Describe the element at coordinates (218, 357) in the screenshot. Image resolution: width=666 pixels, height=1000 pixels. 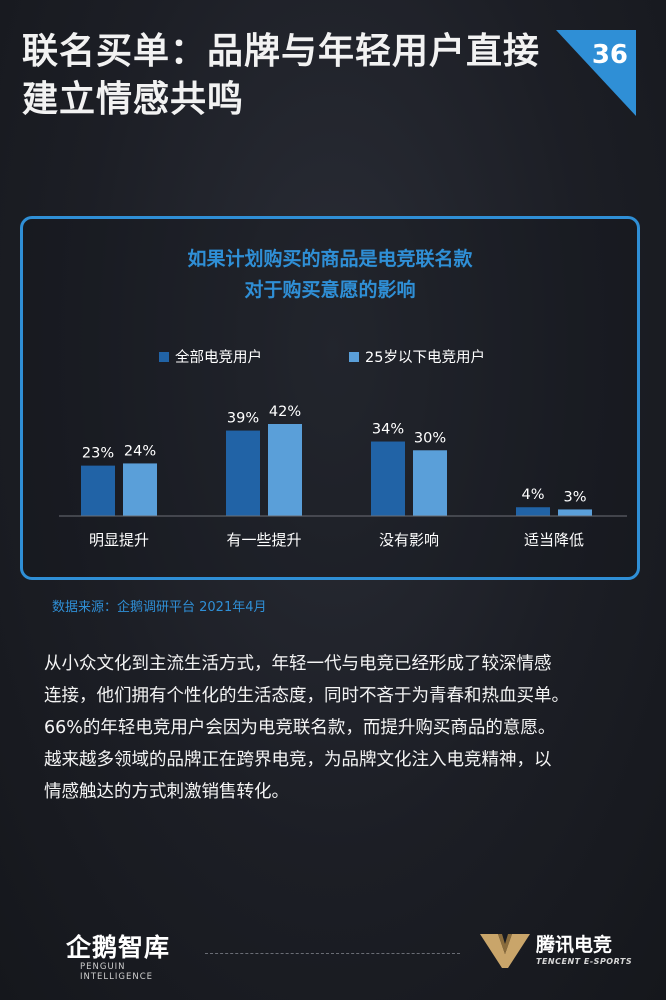
I see `legend-label: 全部电竞用户` at that location.